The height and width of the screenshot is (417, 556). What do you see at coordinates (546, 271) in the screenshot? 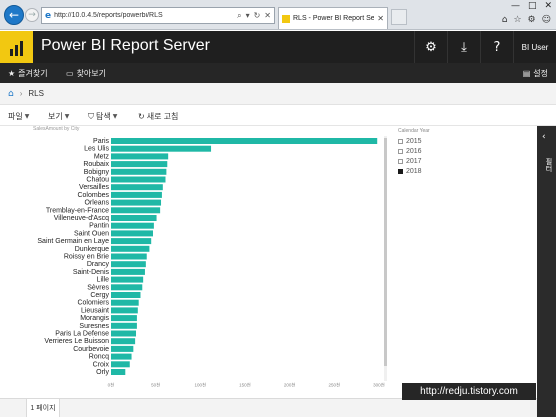
I see `filters-pane: ‹ 필터` at bounding box center [546, 271].